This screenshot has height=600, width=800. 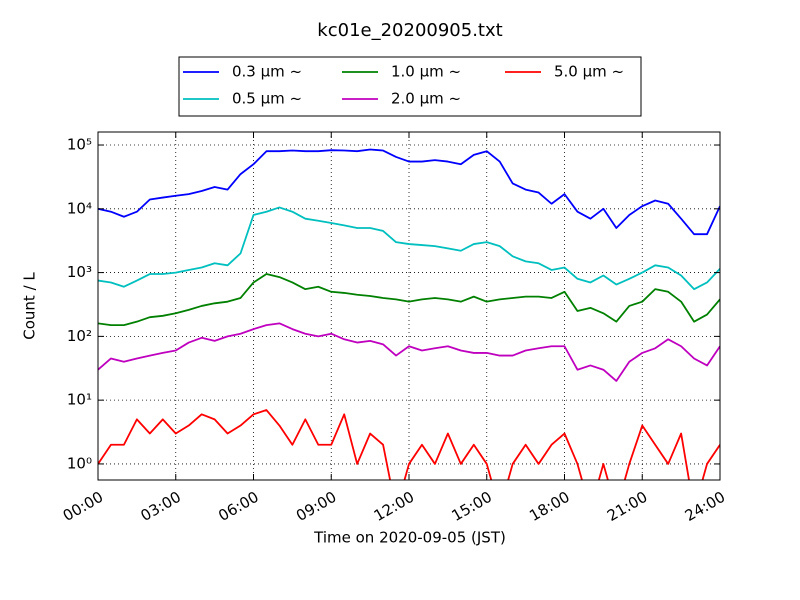 What do you see at coordinates (316, 506) in the screenshot?
I see `x-tick-label: 09:00` at bounding box center [316, 506].